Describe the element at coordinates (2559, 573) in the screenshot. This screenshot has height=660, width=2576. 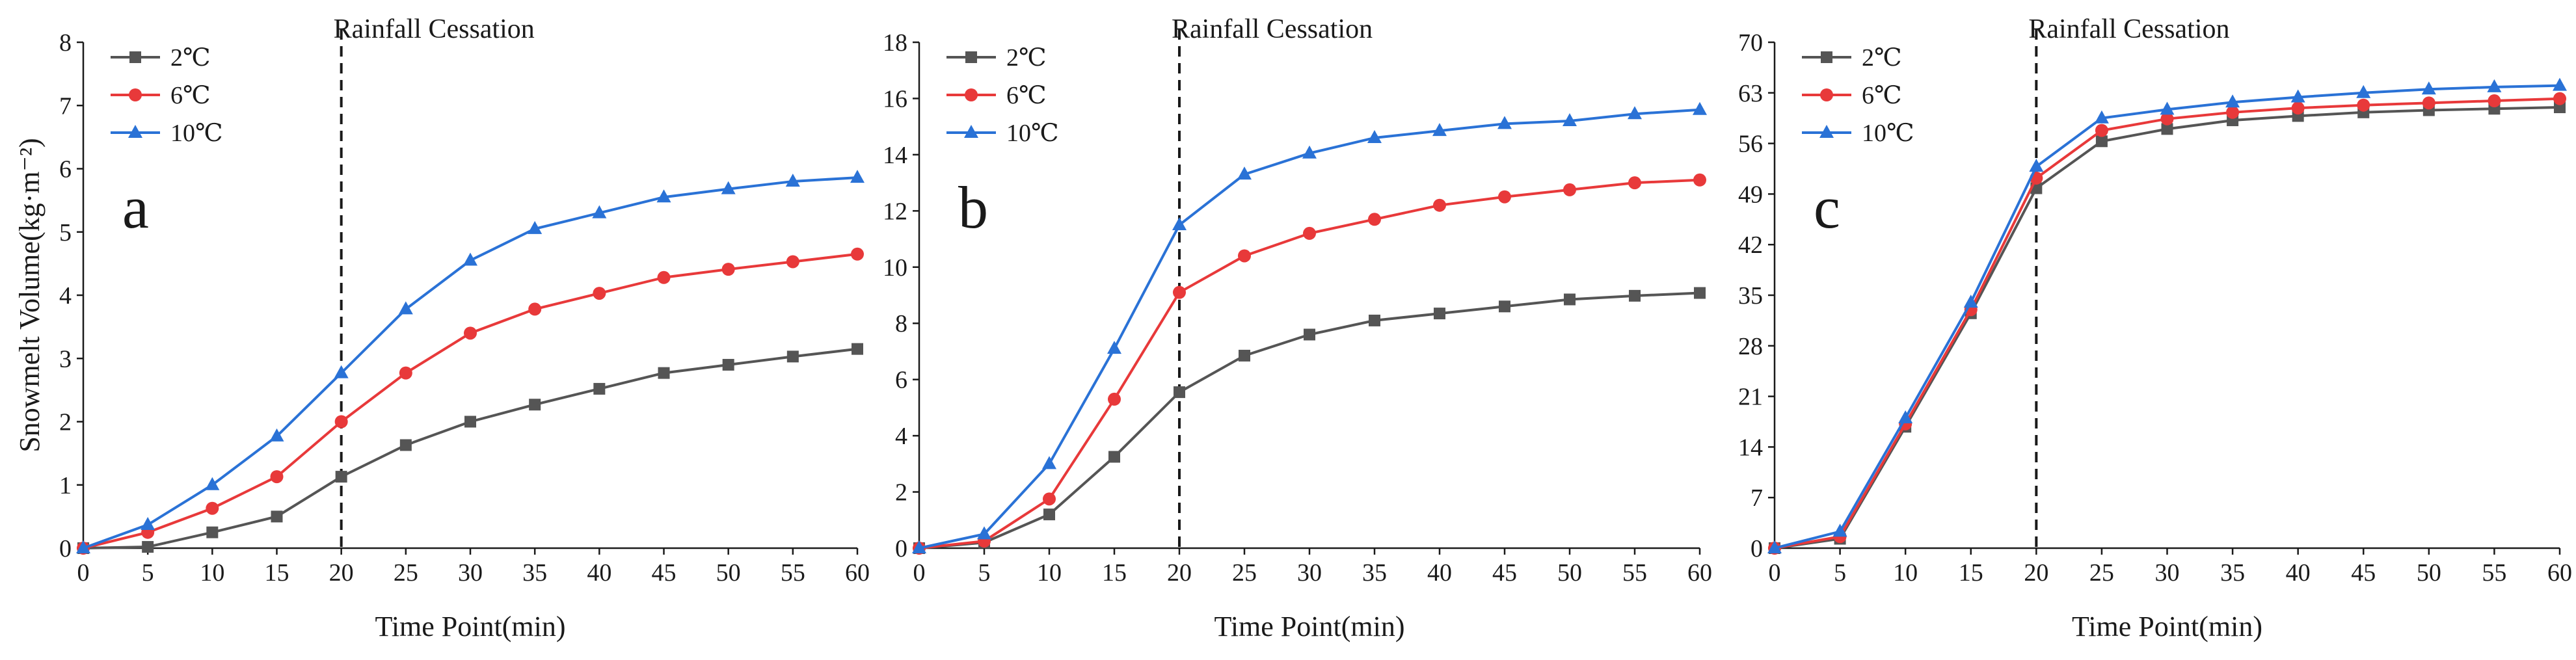
I see `x-tick-label: 60` at that location.